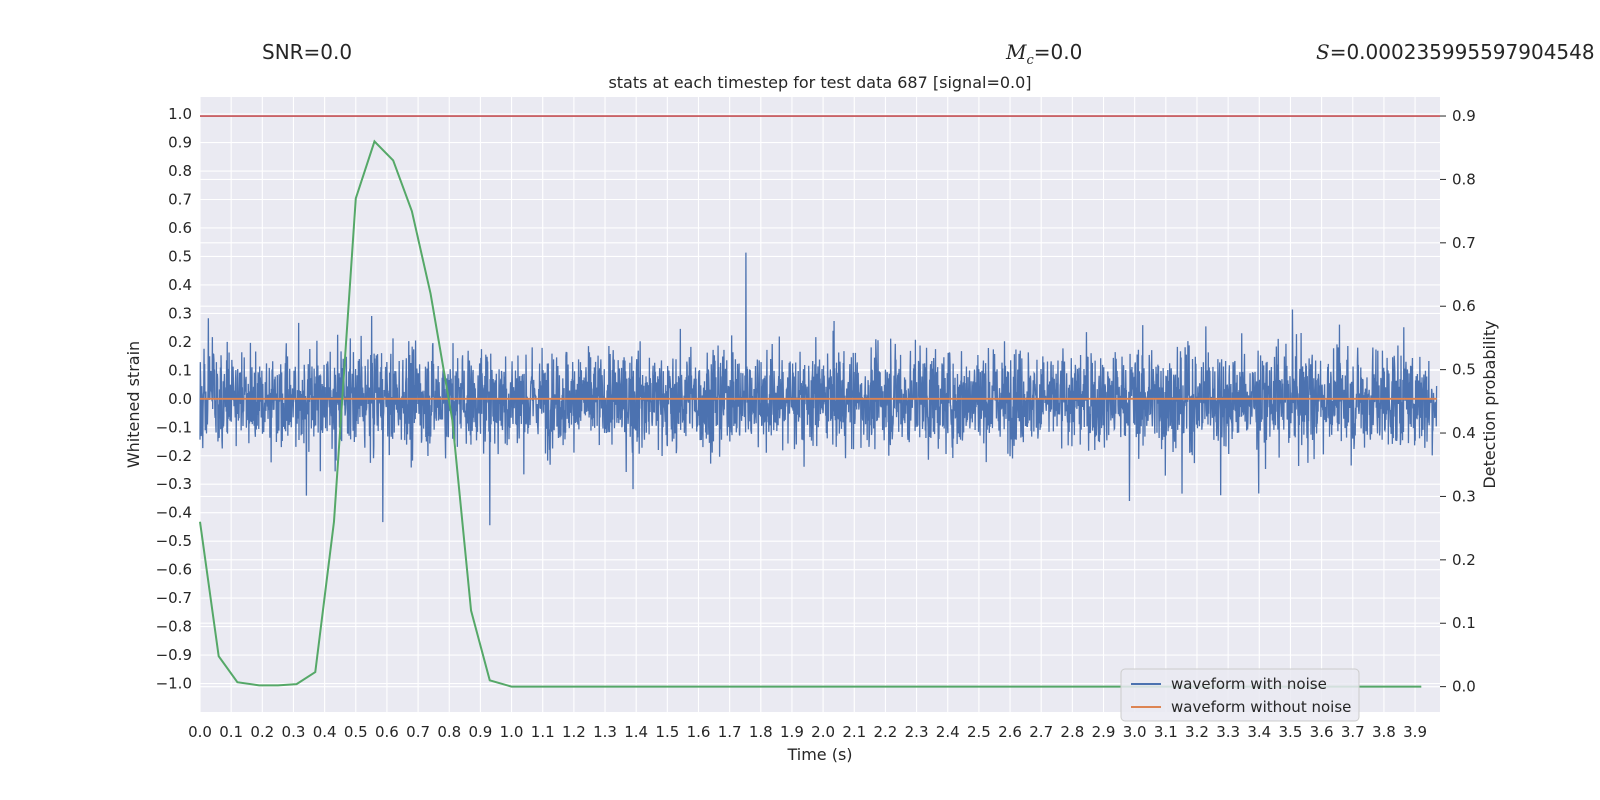 The height and width of the screenshot is (800, 1600). I want to click on y-axis-label-left: Whitened strain, so click(133, 404).